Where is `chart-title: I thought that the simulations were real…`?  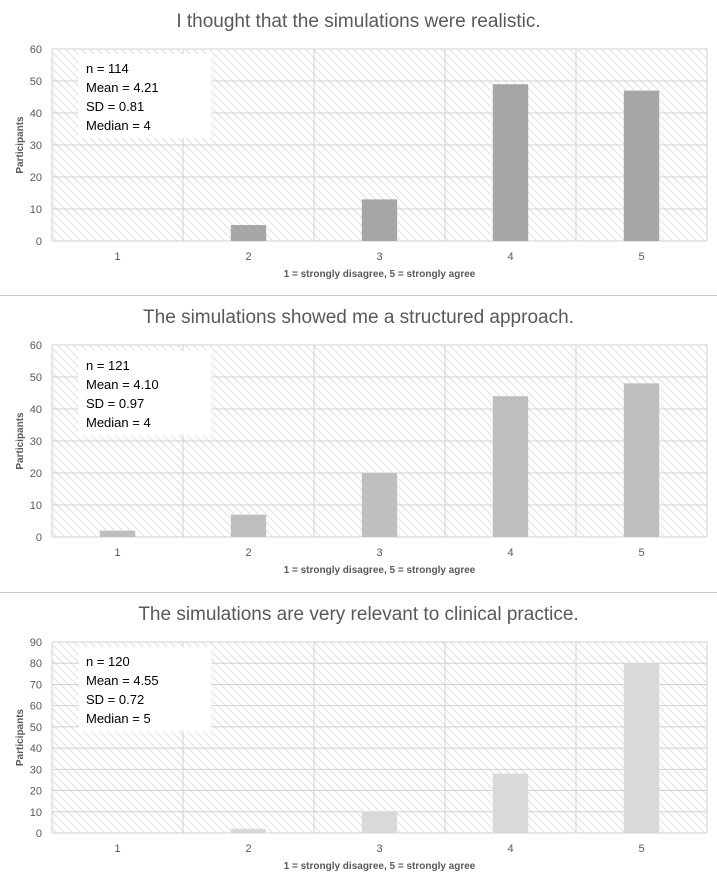 chart-title: I thought that the simulations were real… is located at coordinates (358, 21).